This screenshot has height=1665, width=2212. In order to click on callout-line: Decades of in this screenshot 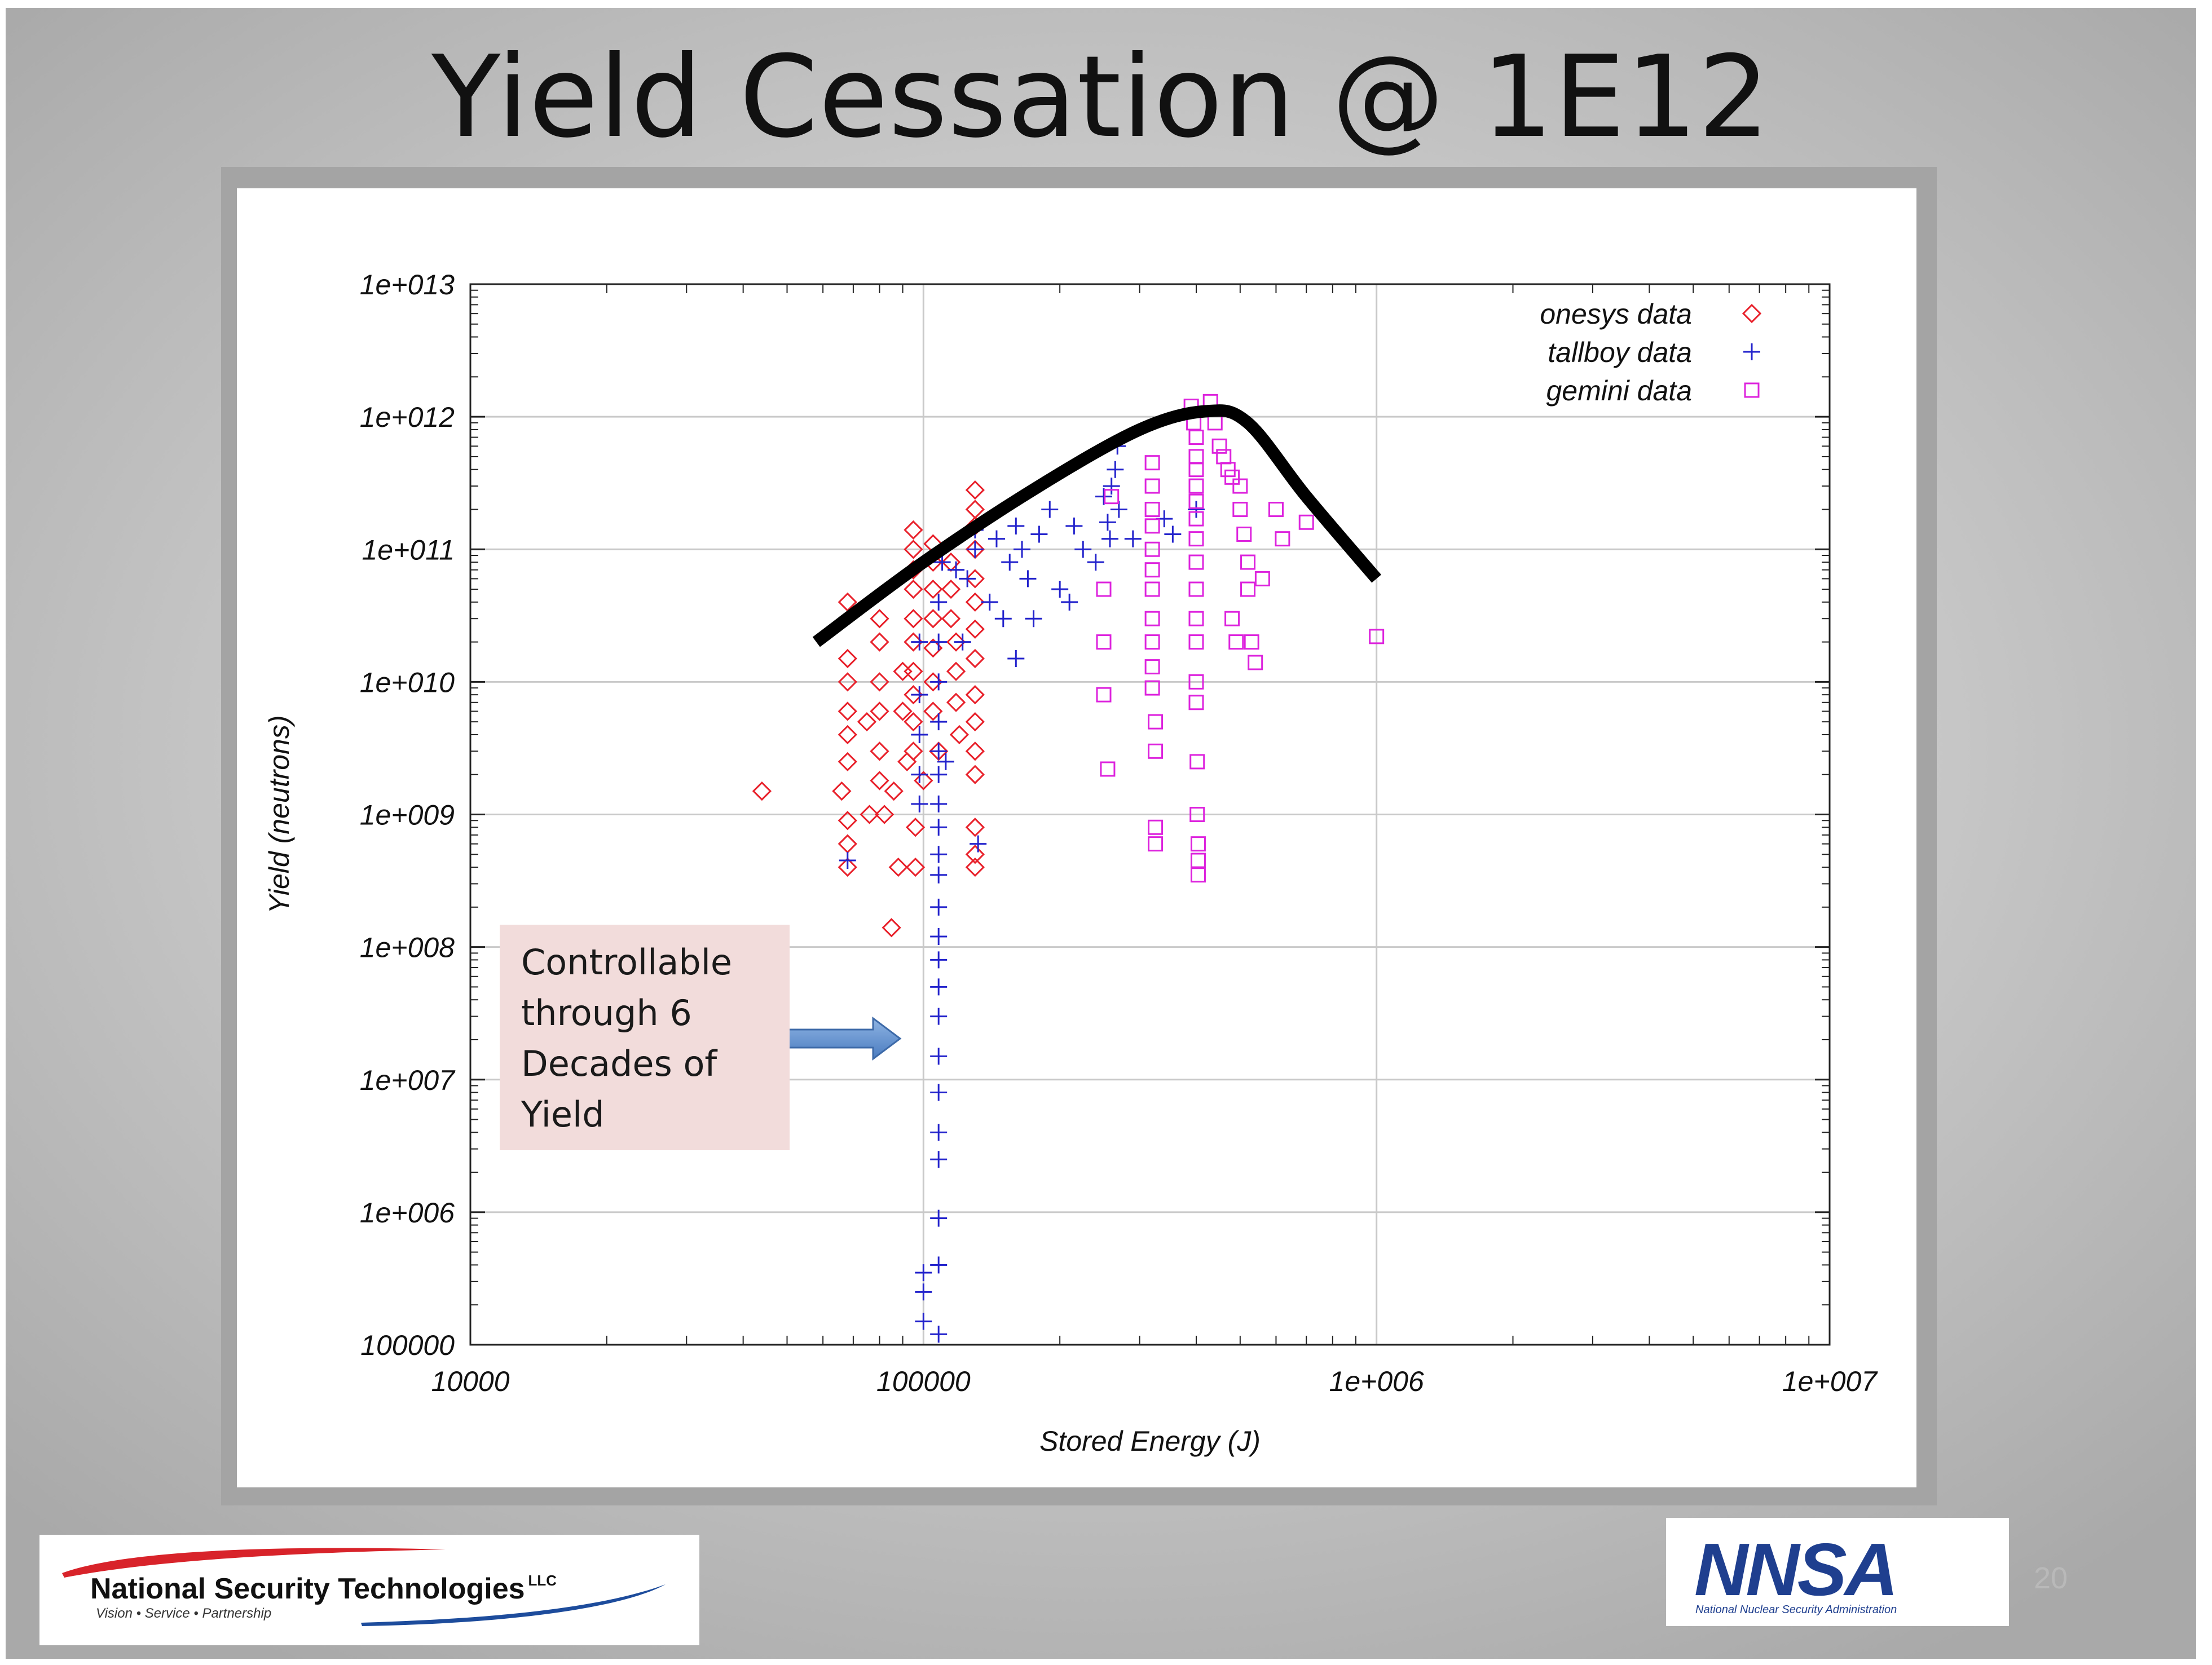, I will do `click(619, 1063)`.